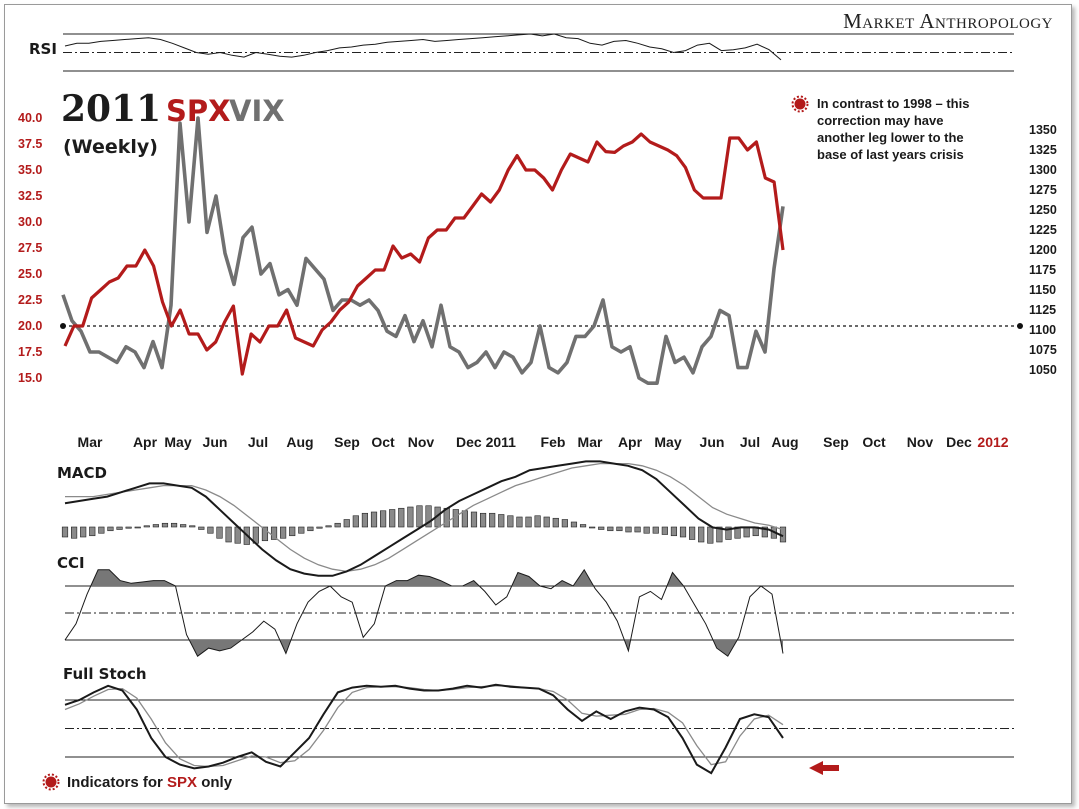 The image size is (1079, 809). I want to click on brand-title: Market Anthropology, so click(948, 21).